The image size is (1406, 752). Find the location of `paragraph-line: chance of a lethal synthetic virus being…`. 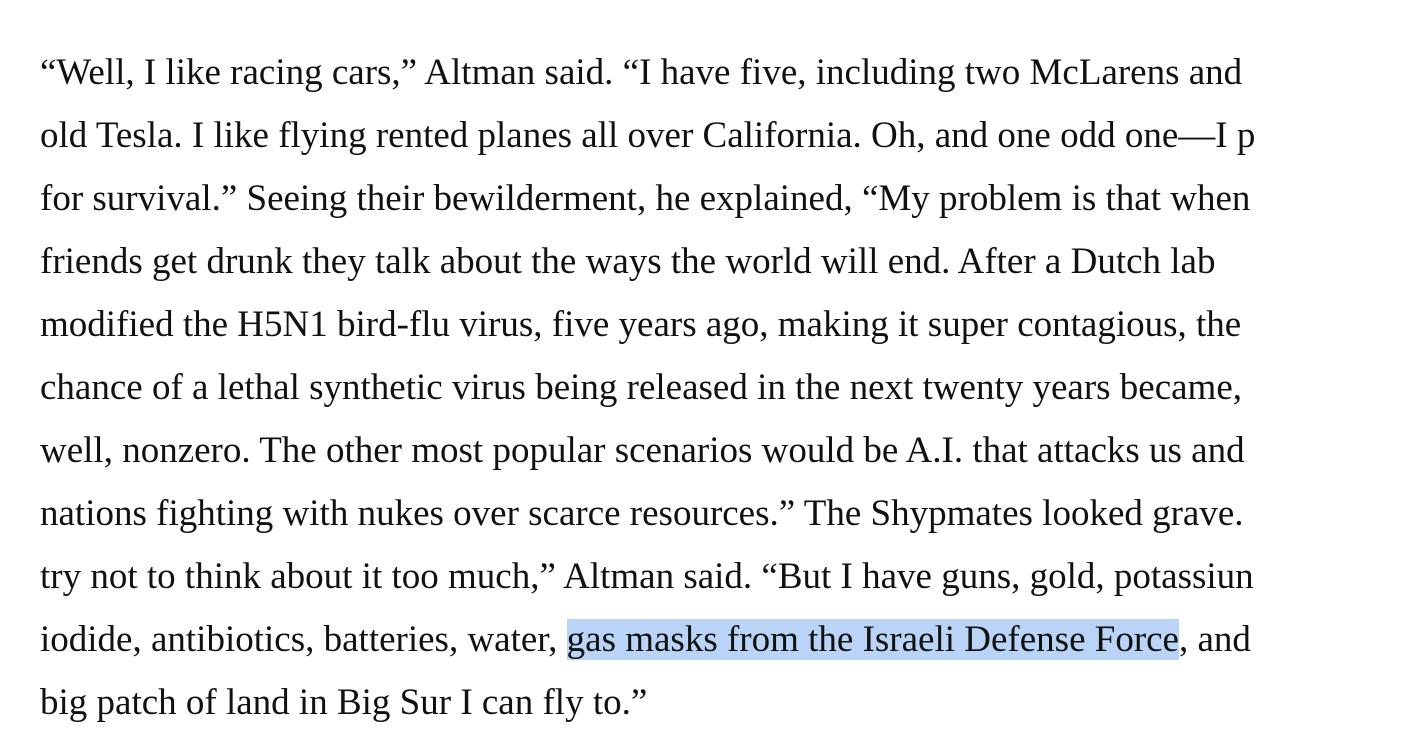

paragraph-line: chance of a lethal synthetic virus being… is located at coordinates (641, 387).